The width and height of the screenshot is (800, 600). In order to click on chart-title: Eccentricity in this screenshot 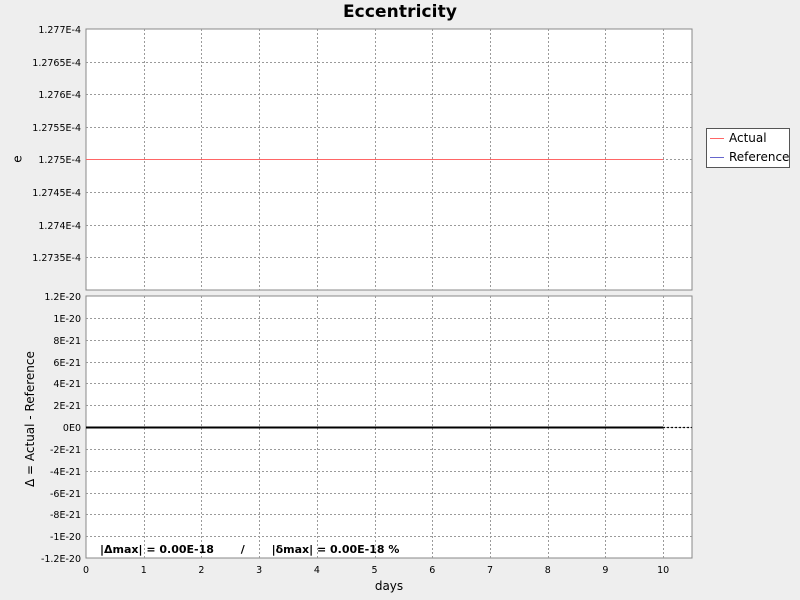, I will do `click(400, 12)`.